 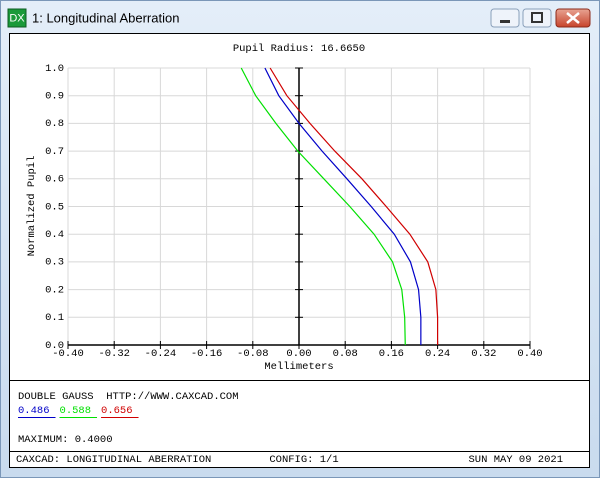 I want to click on x-tick-label: -0.16, so click(x=207, y=354).